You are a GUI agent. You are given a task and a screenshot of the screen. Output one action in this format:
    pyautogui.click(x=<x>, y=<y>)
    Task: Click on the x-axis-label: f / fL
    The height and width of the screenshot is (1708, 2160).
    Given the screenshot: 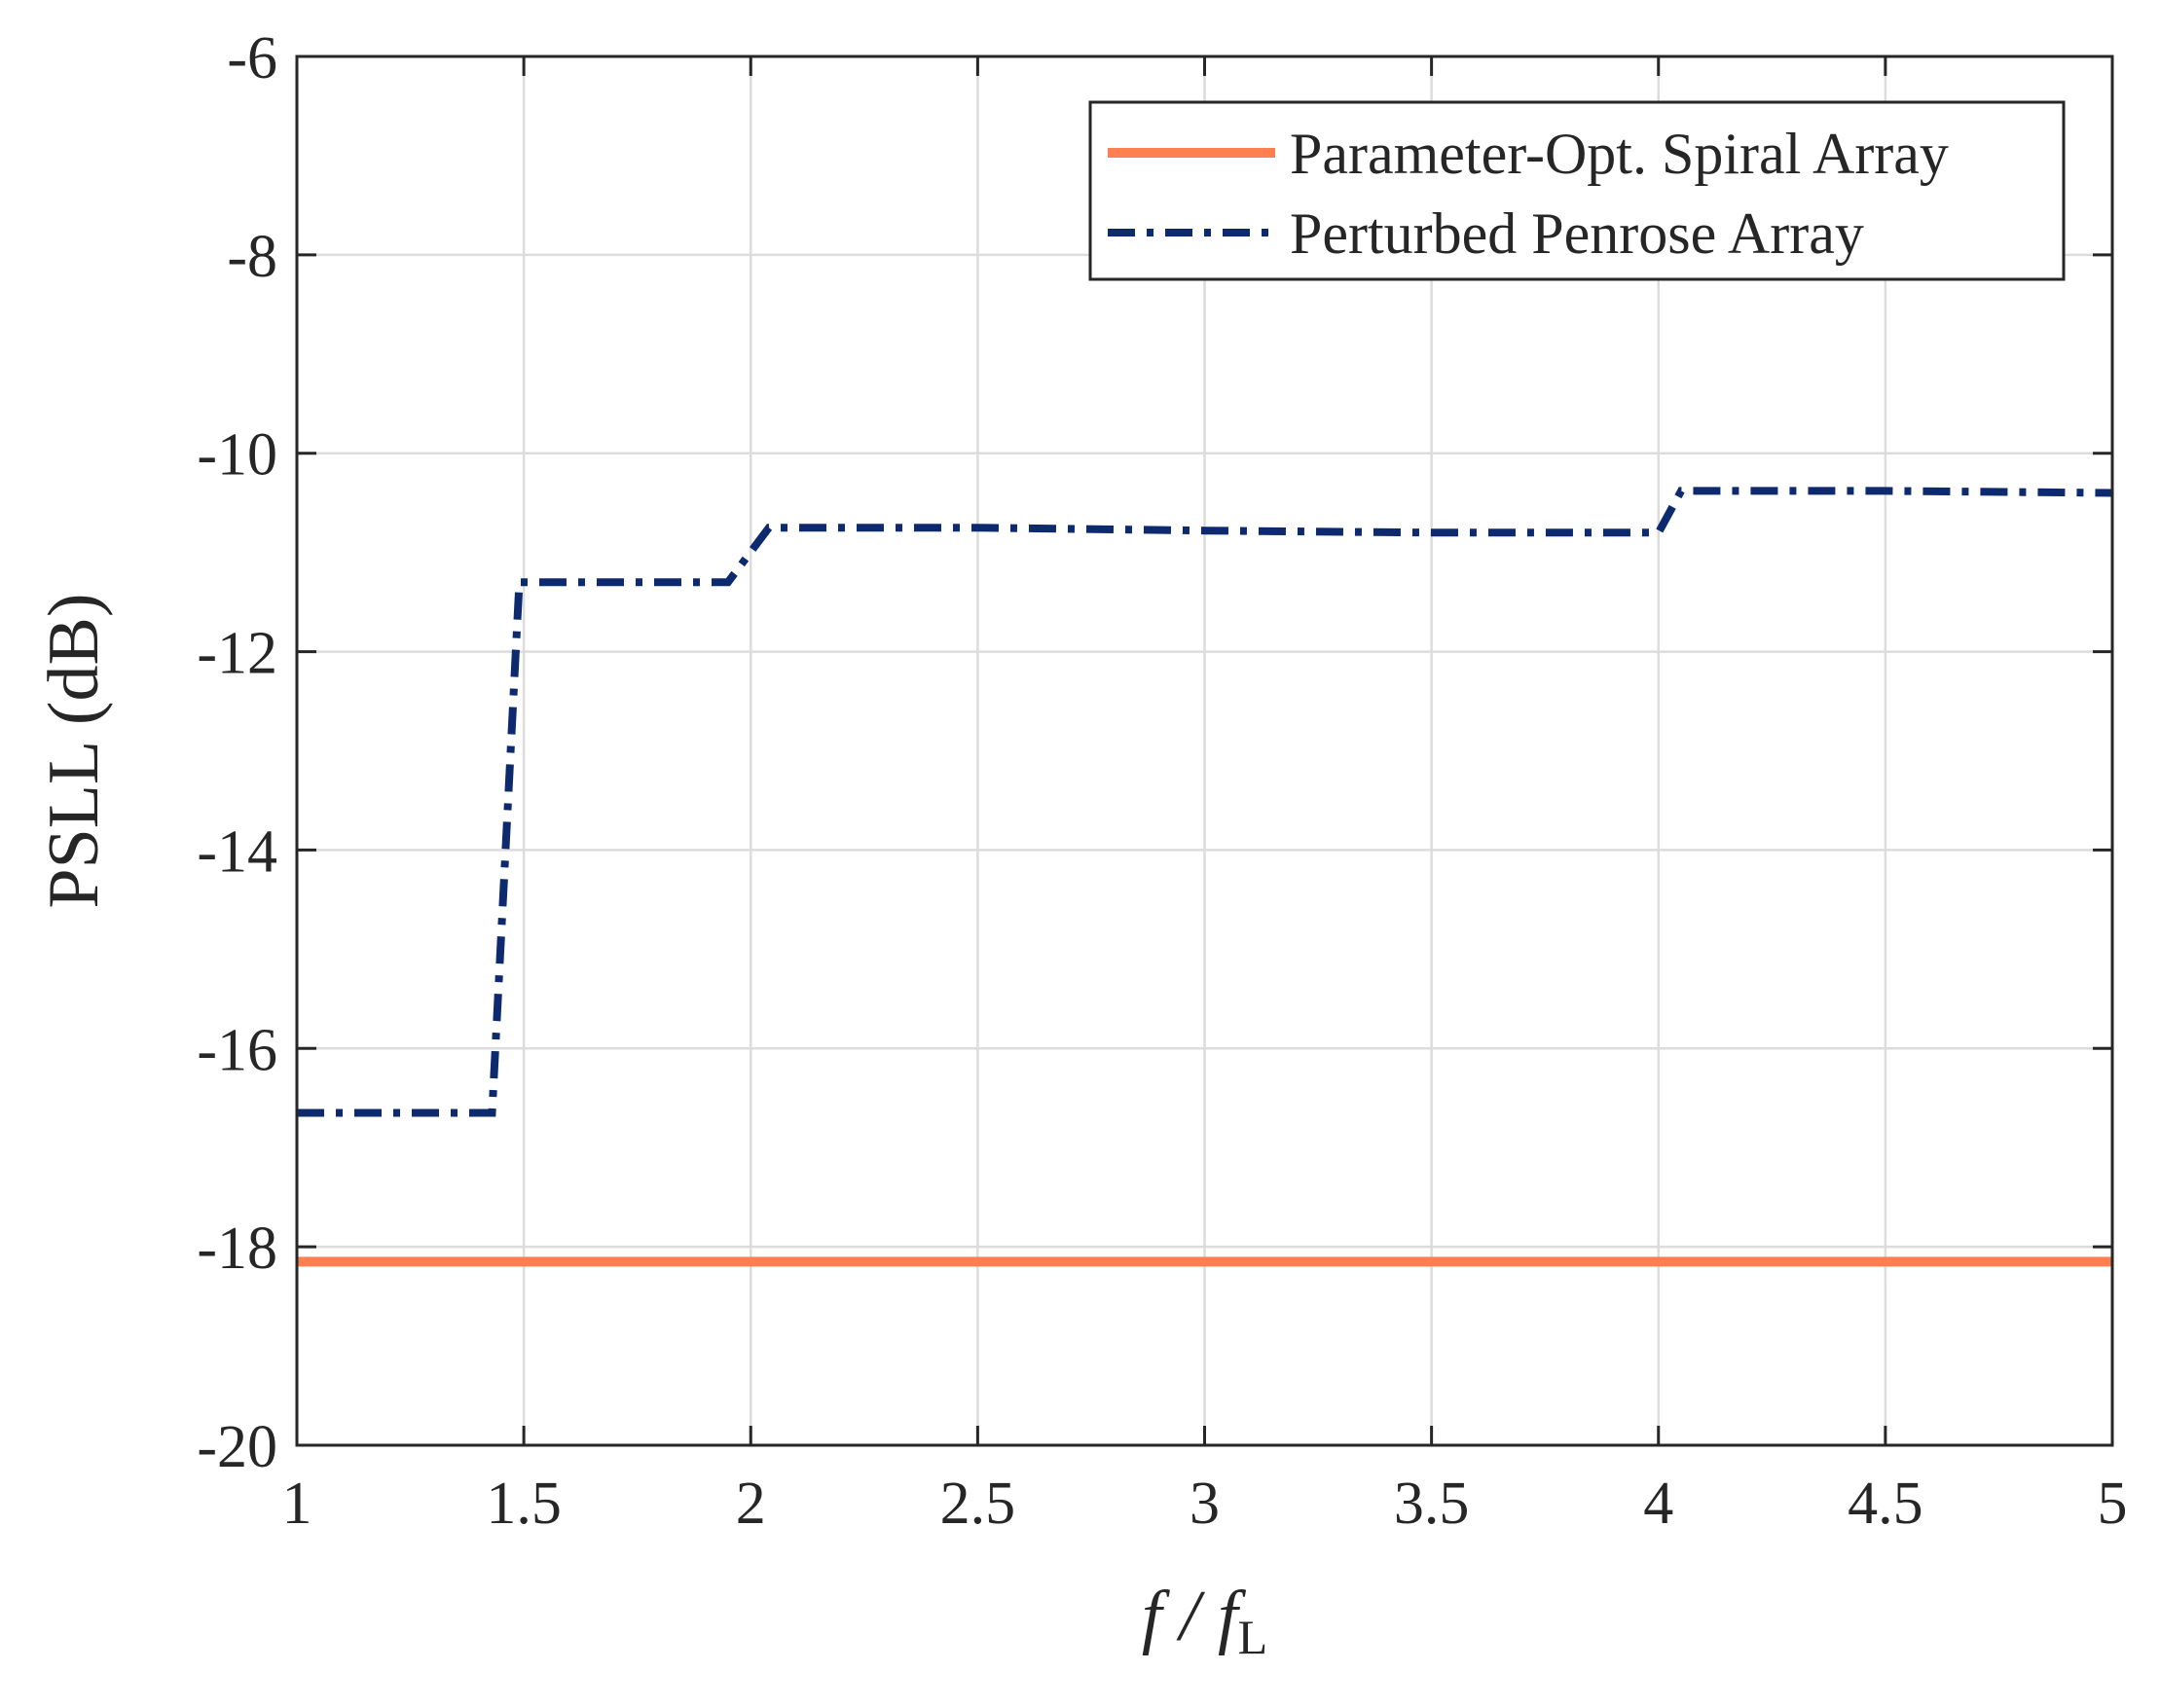 What is the action you would take?
    pyautogui.click(x=1205, y=1620)
    